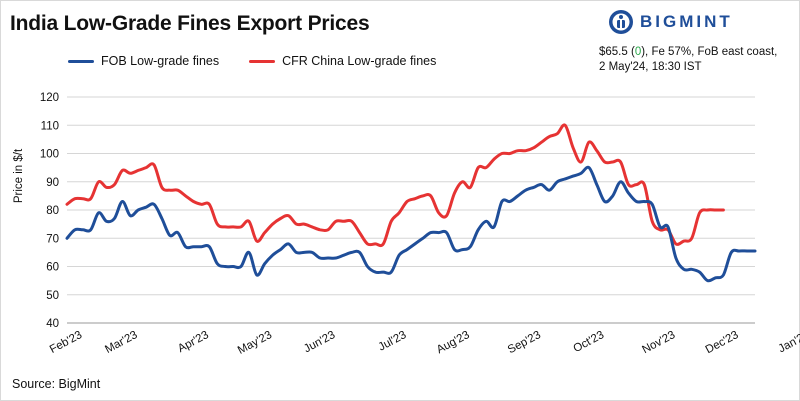 The width and height of the screenshot is (800, 401). Describe the element at coordinates (52, 324) in the screenshot. I see `y-tick-label: 40` at that location.